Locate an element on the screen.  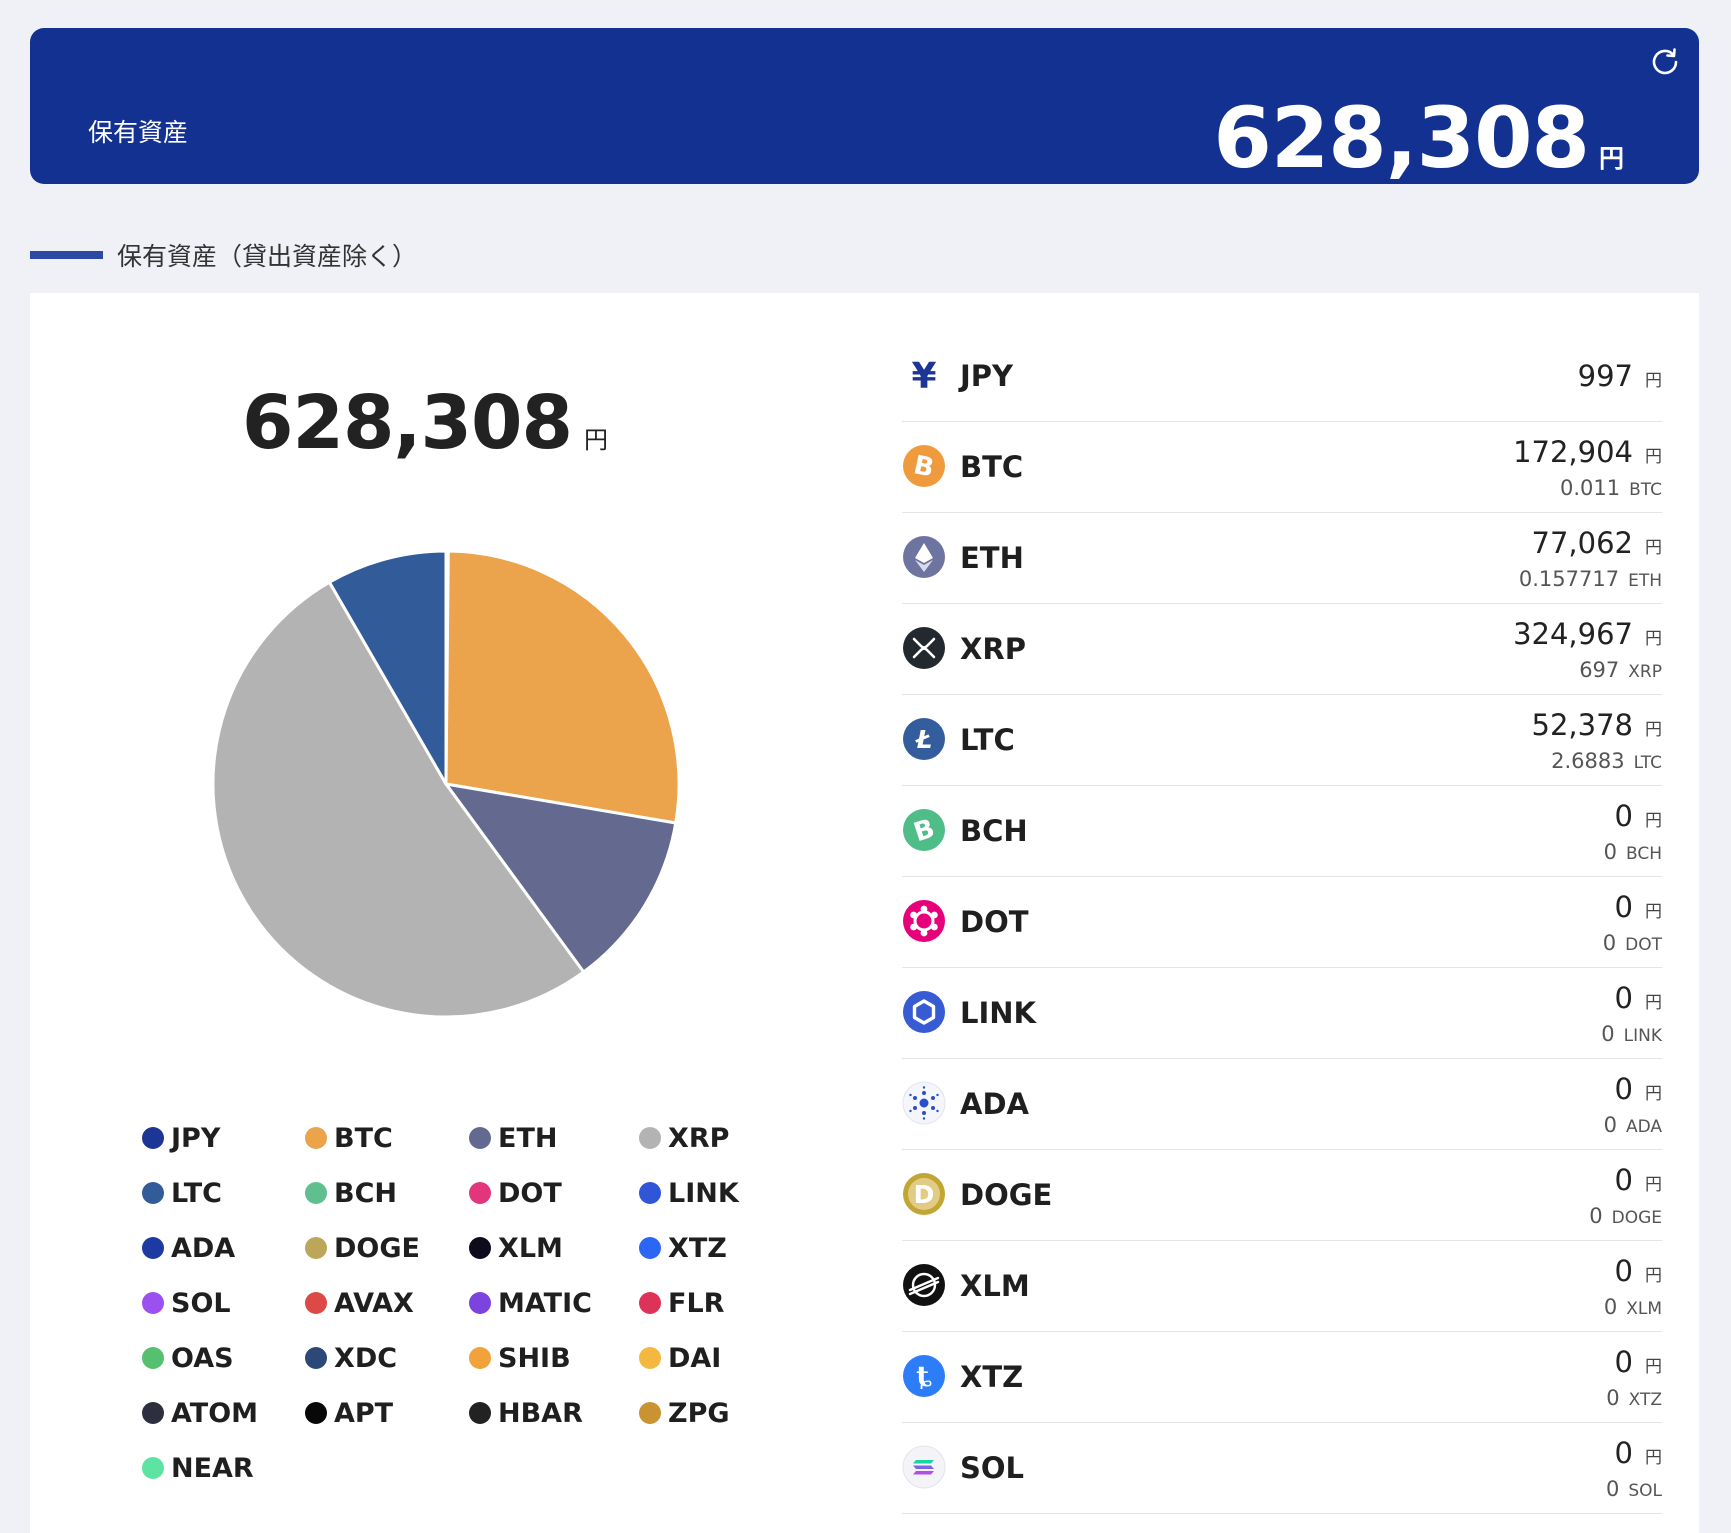
asset-yen-unit: 円 is located at coordinates (1653, 730).